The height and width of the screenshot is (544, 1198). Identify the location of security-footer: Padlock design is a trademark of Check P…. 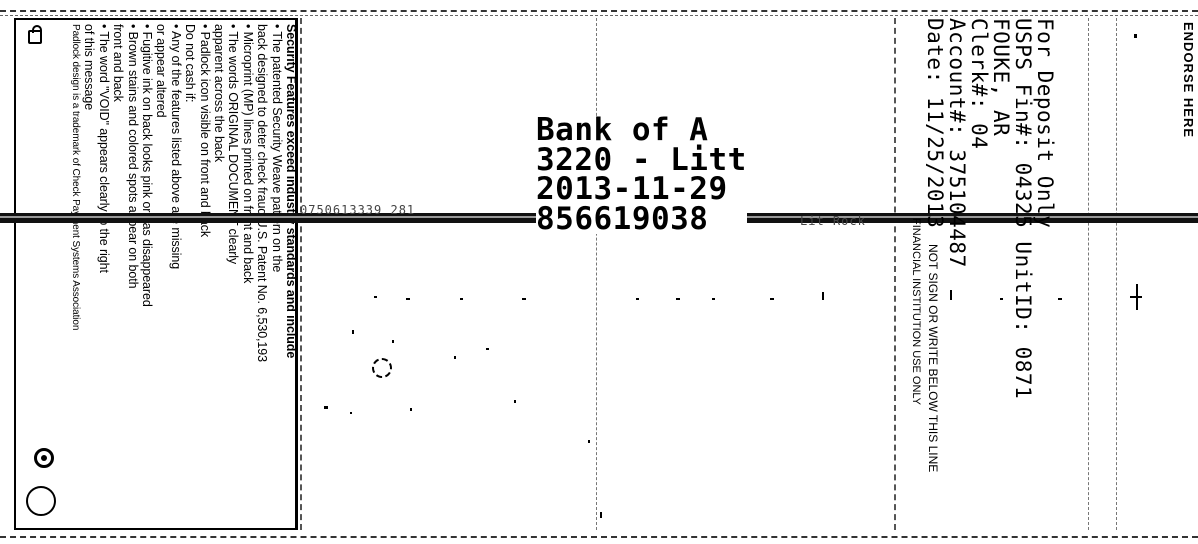
(75, 177).